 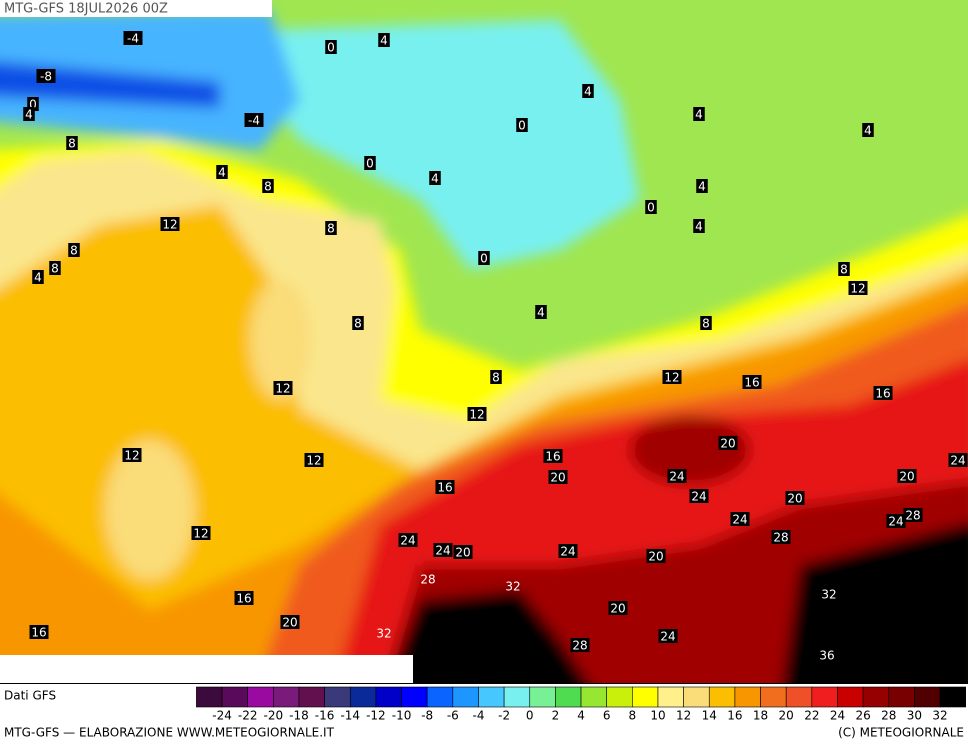 I want to click on colorbar-tick-label: 20, so click(x=786, y=716).